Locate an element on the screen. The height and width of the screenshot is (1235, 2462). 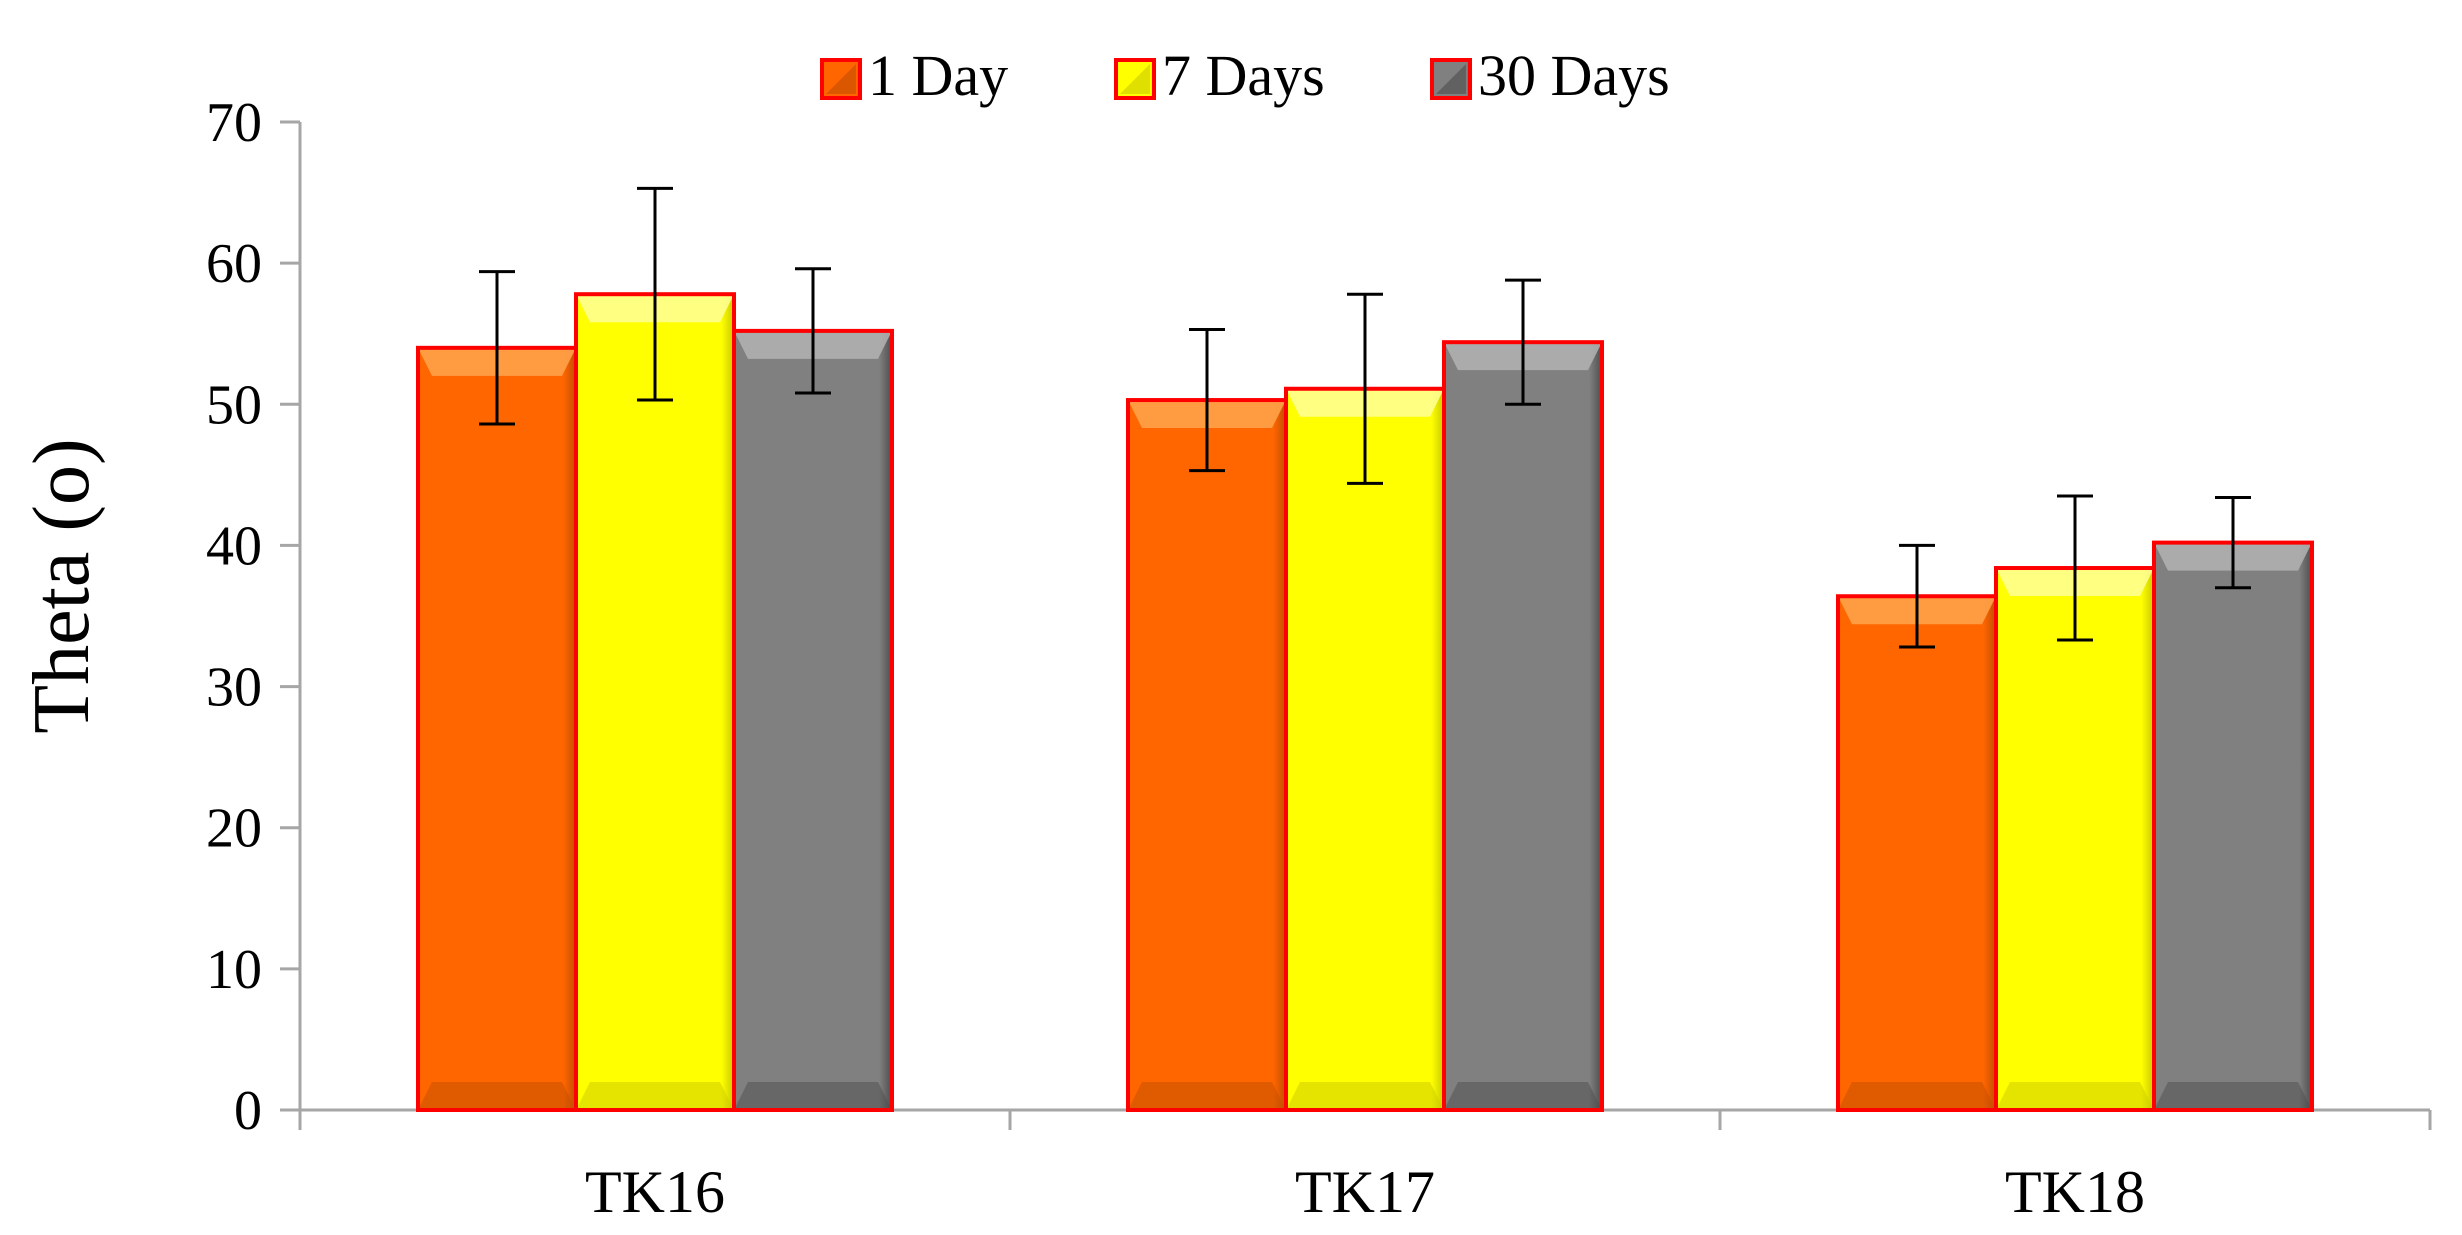
error-bar-tk16-1-day is located at coordinates (497, 348).